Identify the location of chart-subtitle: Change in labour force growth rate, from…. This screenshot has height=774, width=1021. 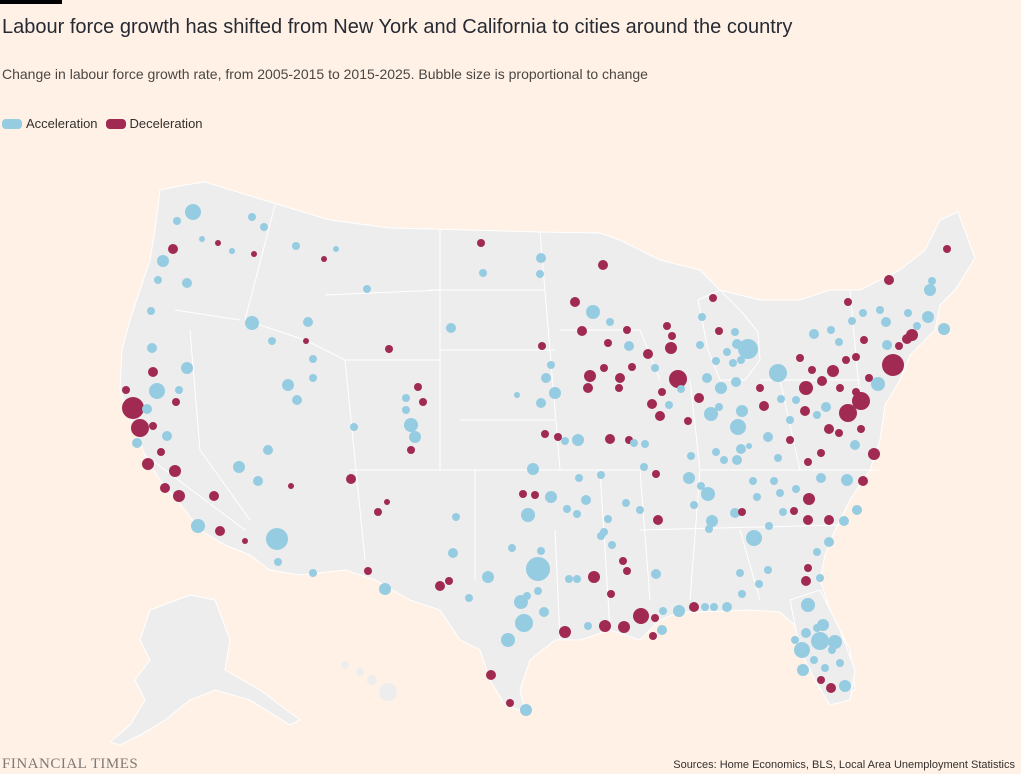
(325, 74).